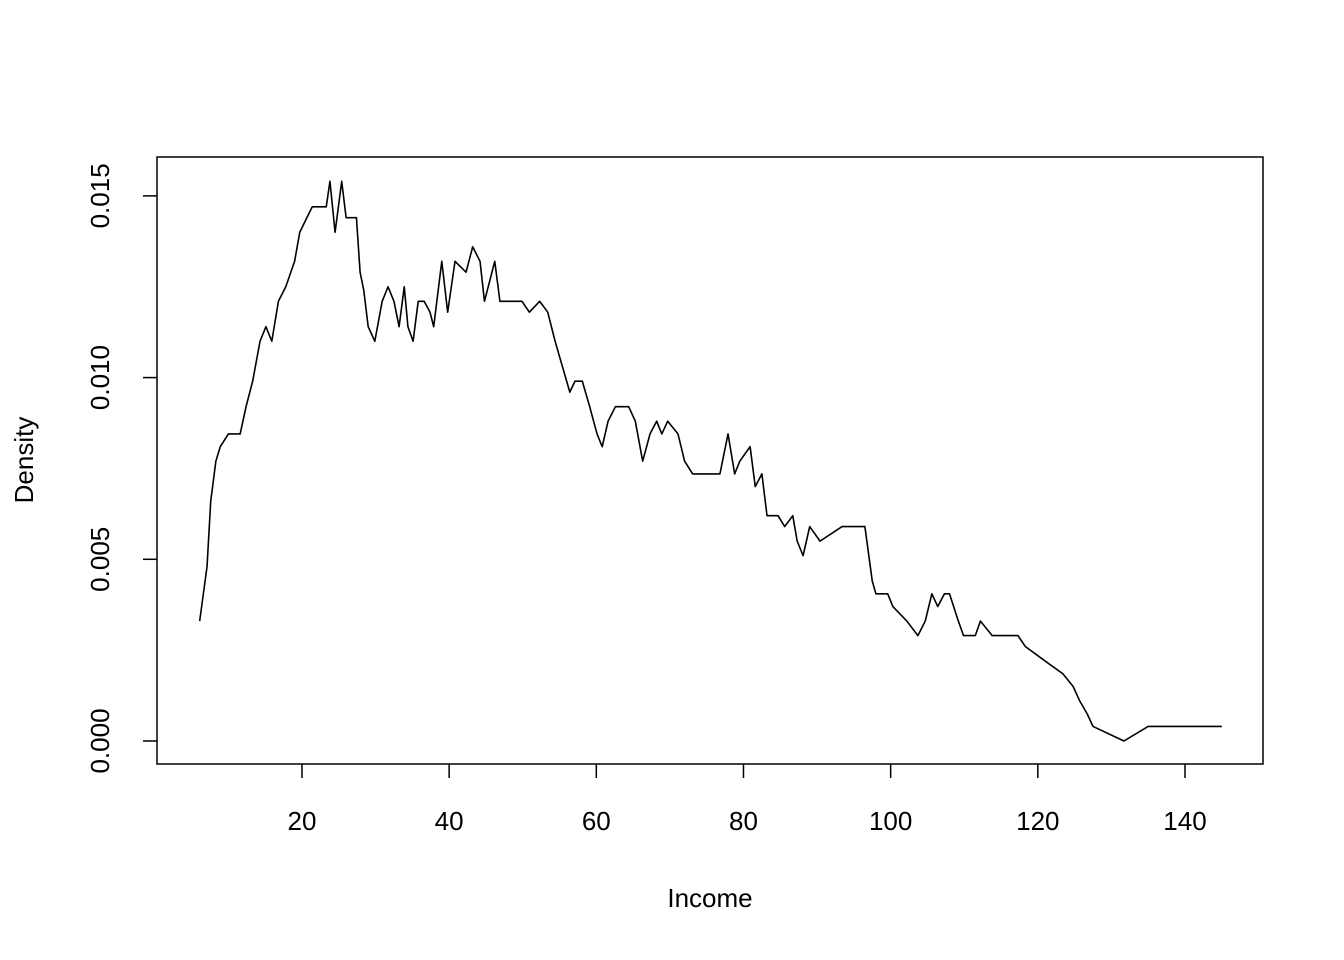  What do you see at coordinates (449, 821) in the screenshot?
I see `x-tick-label: 40` at bounding box center [449, 821].